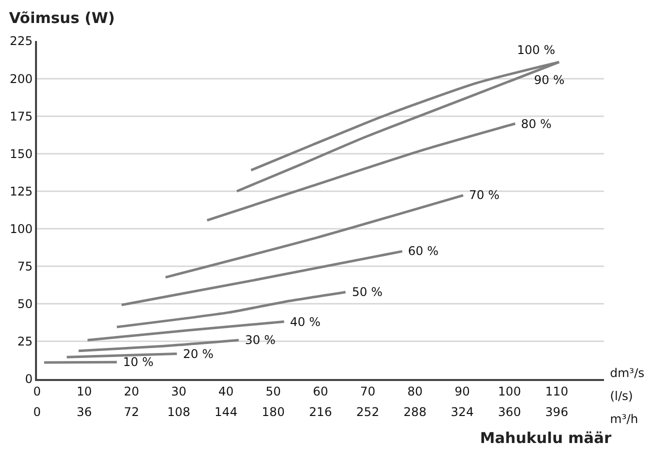 This screenshot has width=649, height=454. Describe the element at coordinates (536, 50) in the screenshot. I see `series-label: 100 %` at that location.